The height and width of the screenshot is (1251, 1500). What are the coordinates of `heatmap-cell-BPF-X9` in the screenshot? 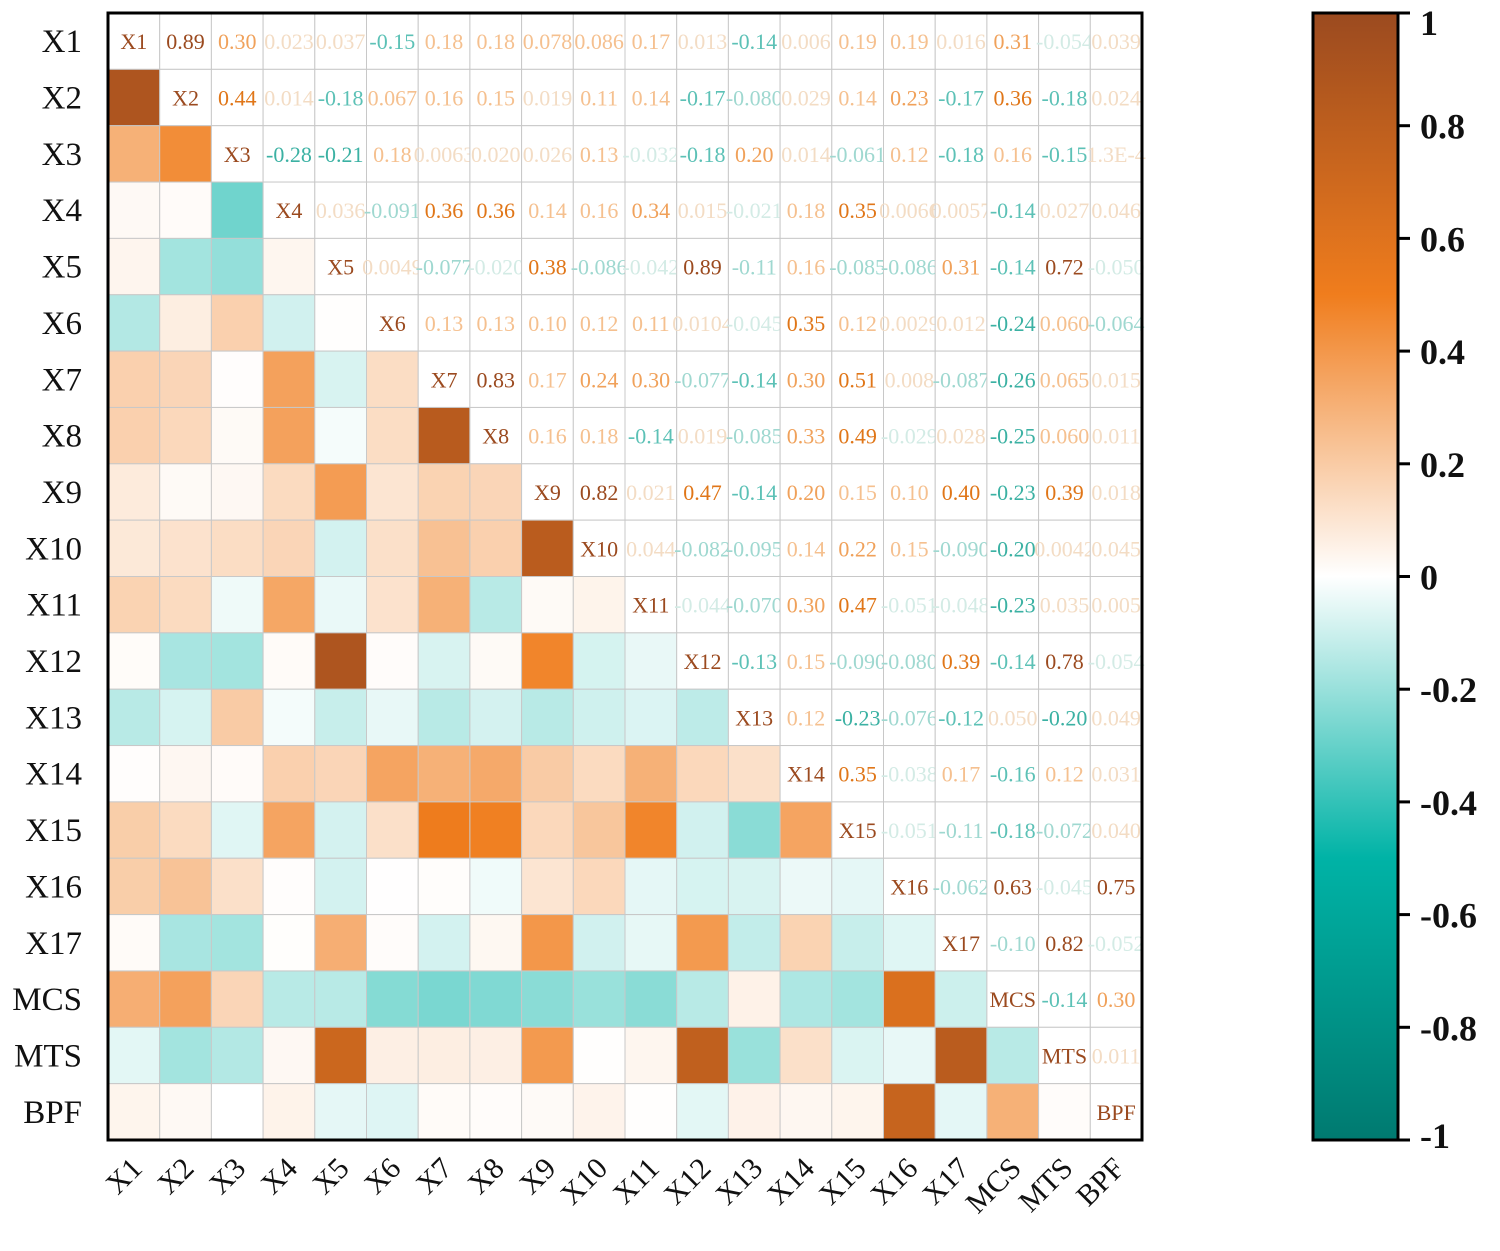 It's located at (547, 1112).